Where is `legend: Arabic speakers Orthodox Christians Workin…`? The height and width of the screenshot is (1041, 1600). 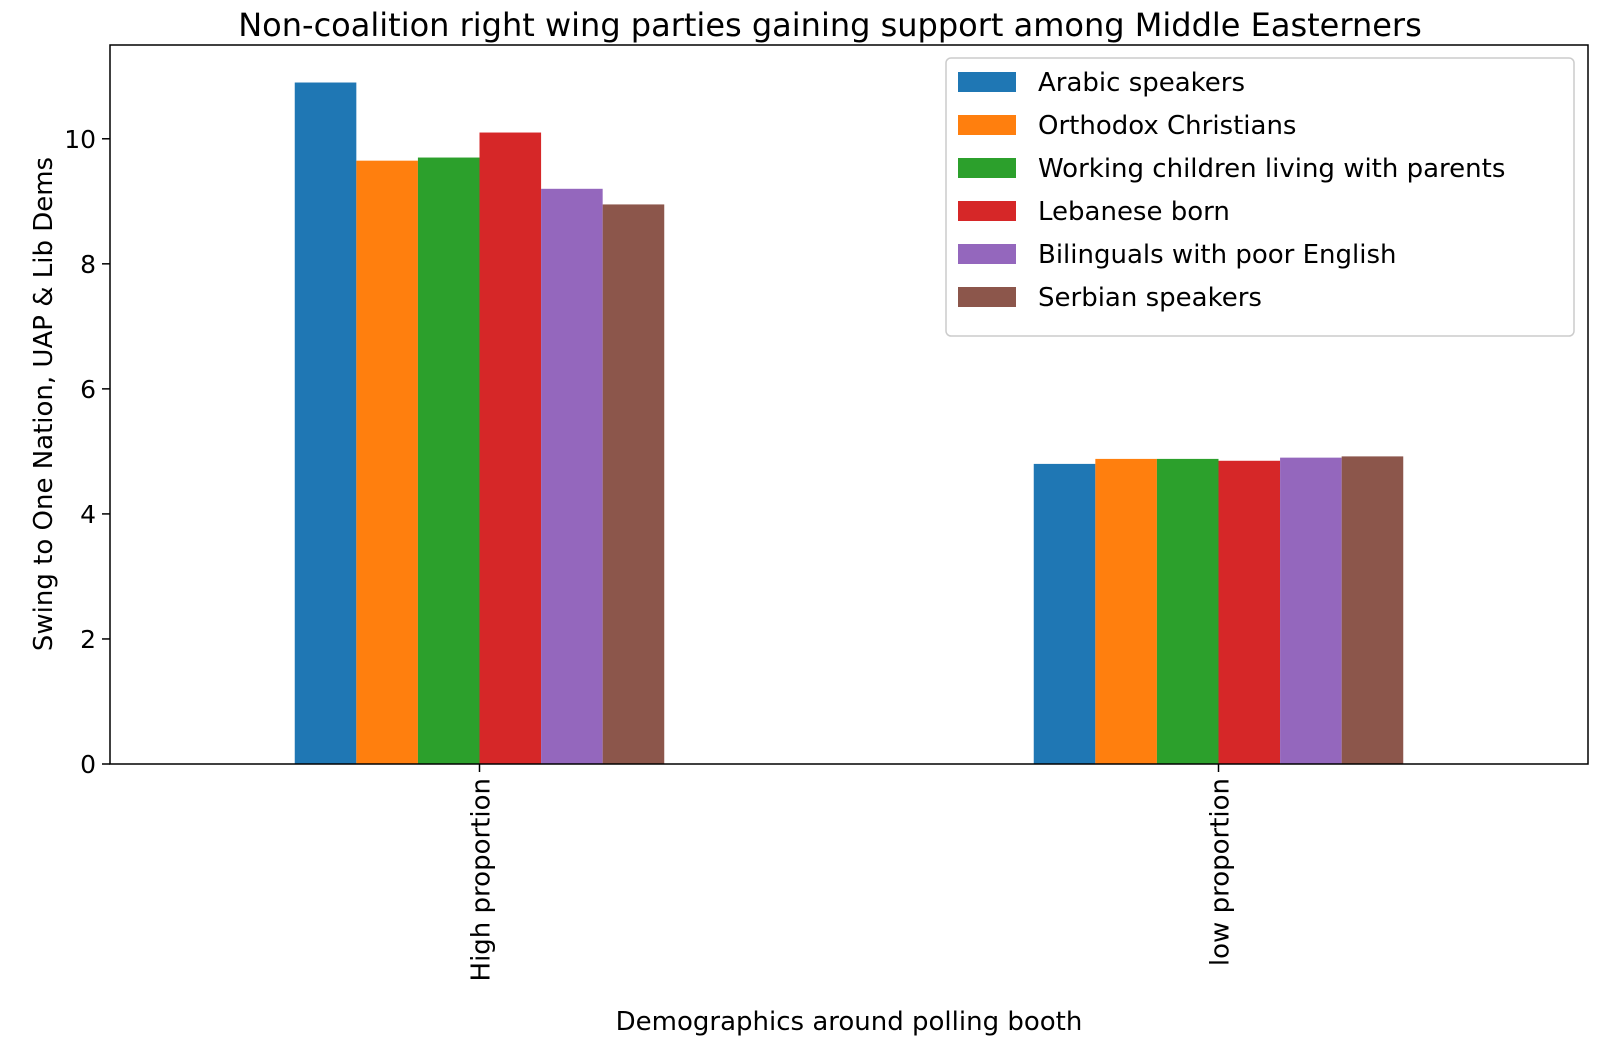
legend: Arabic speakers Orthodox Christians Workin… is located at coordinates (1260, 197).